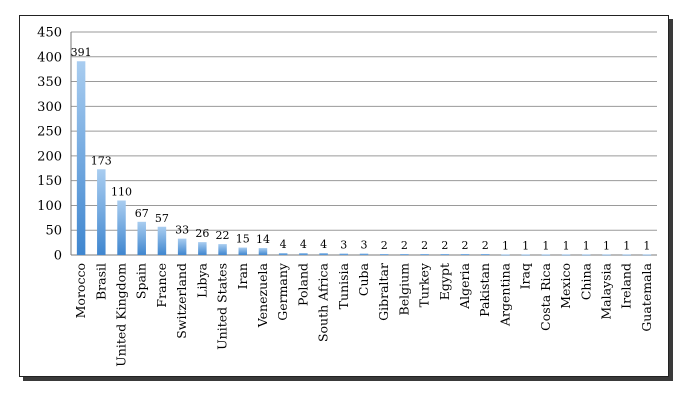 The height and width of the screenshot is (400, 690). I want to click on x-tick-label: United Kingdom, so click(121, 315).